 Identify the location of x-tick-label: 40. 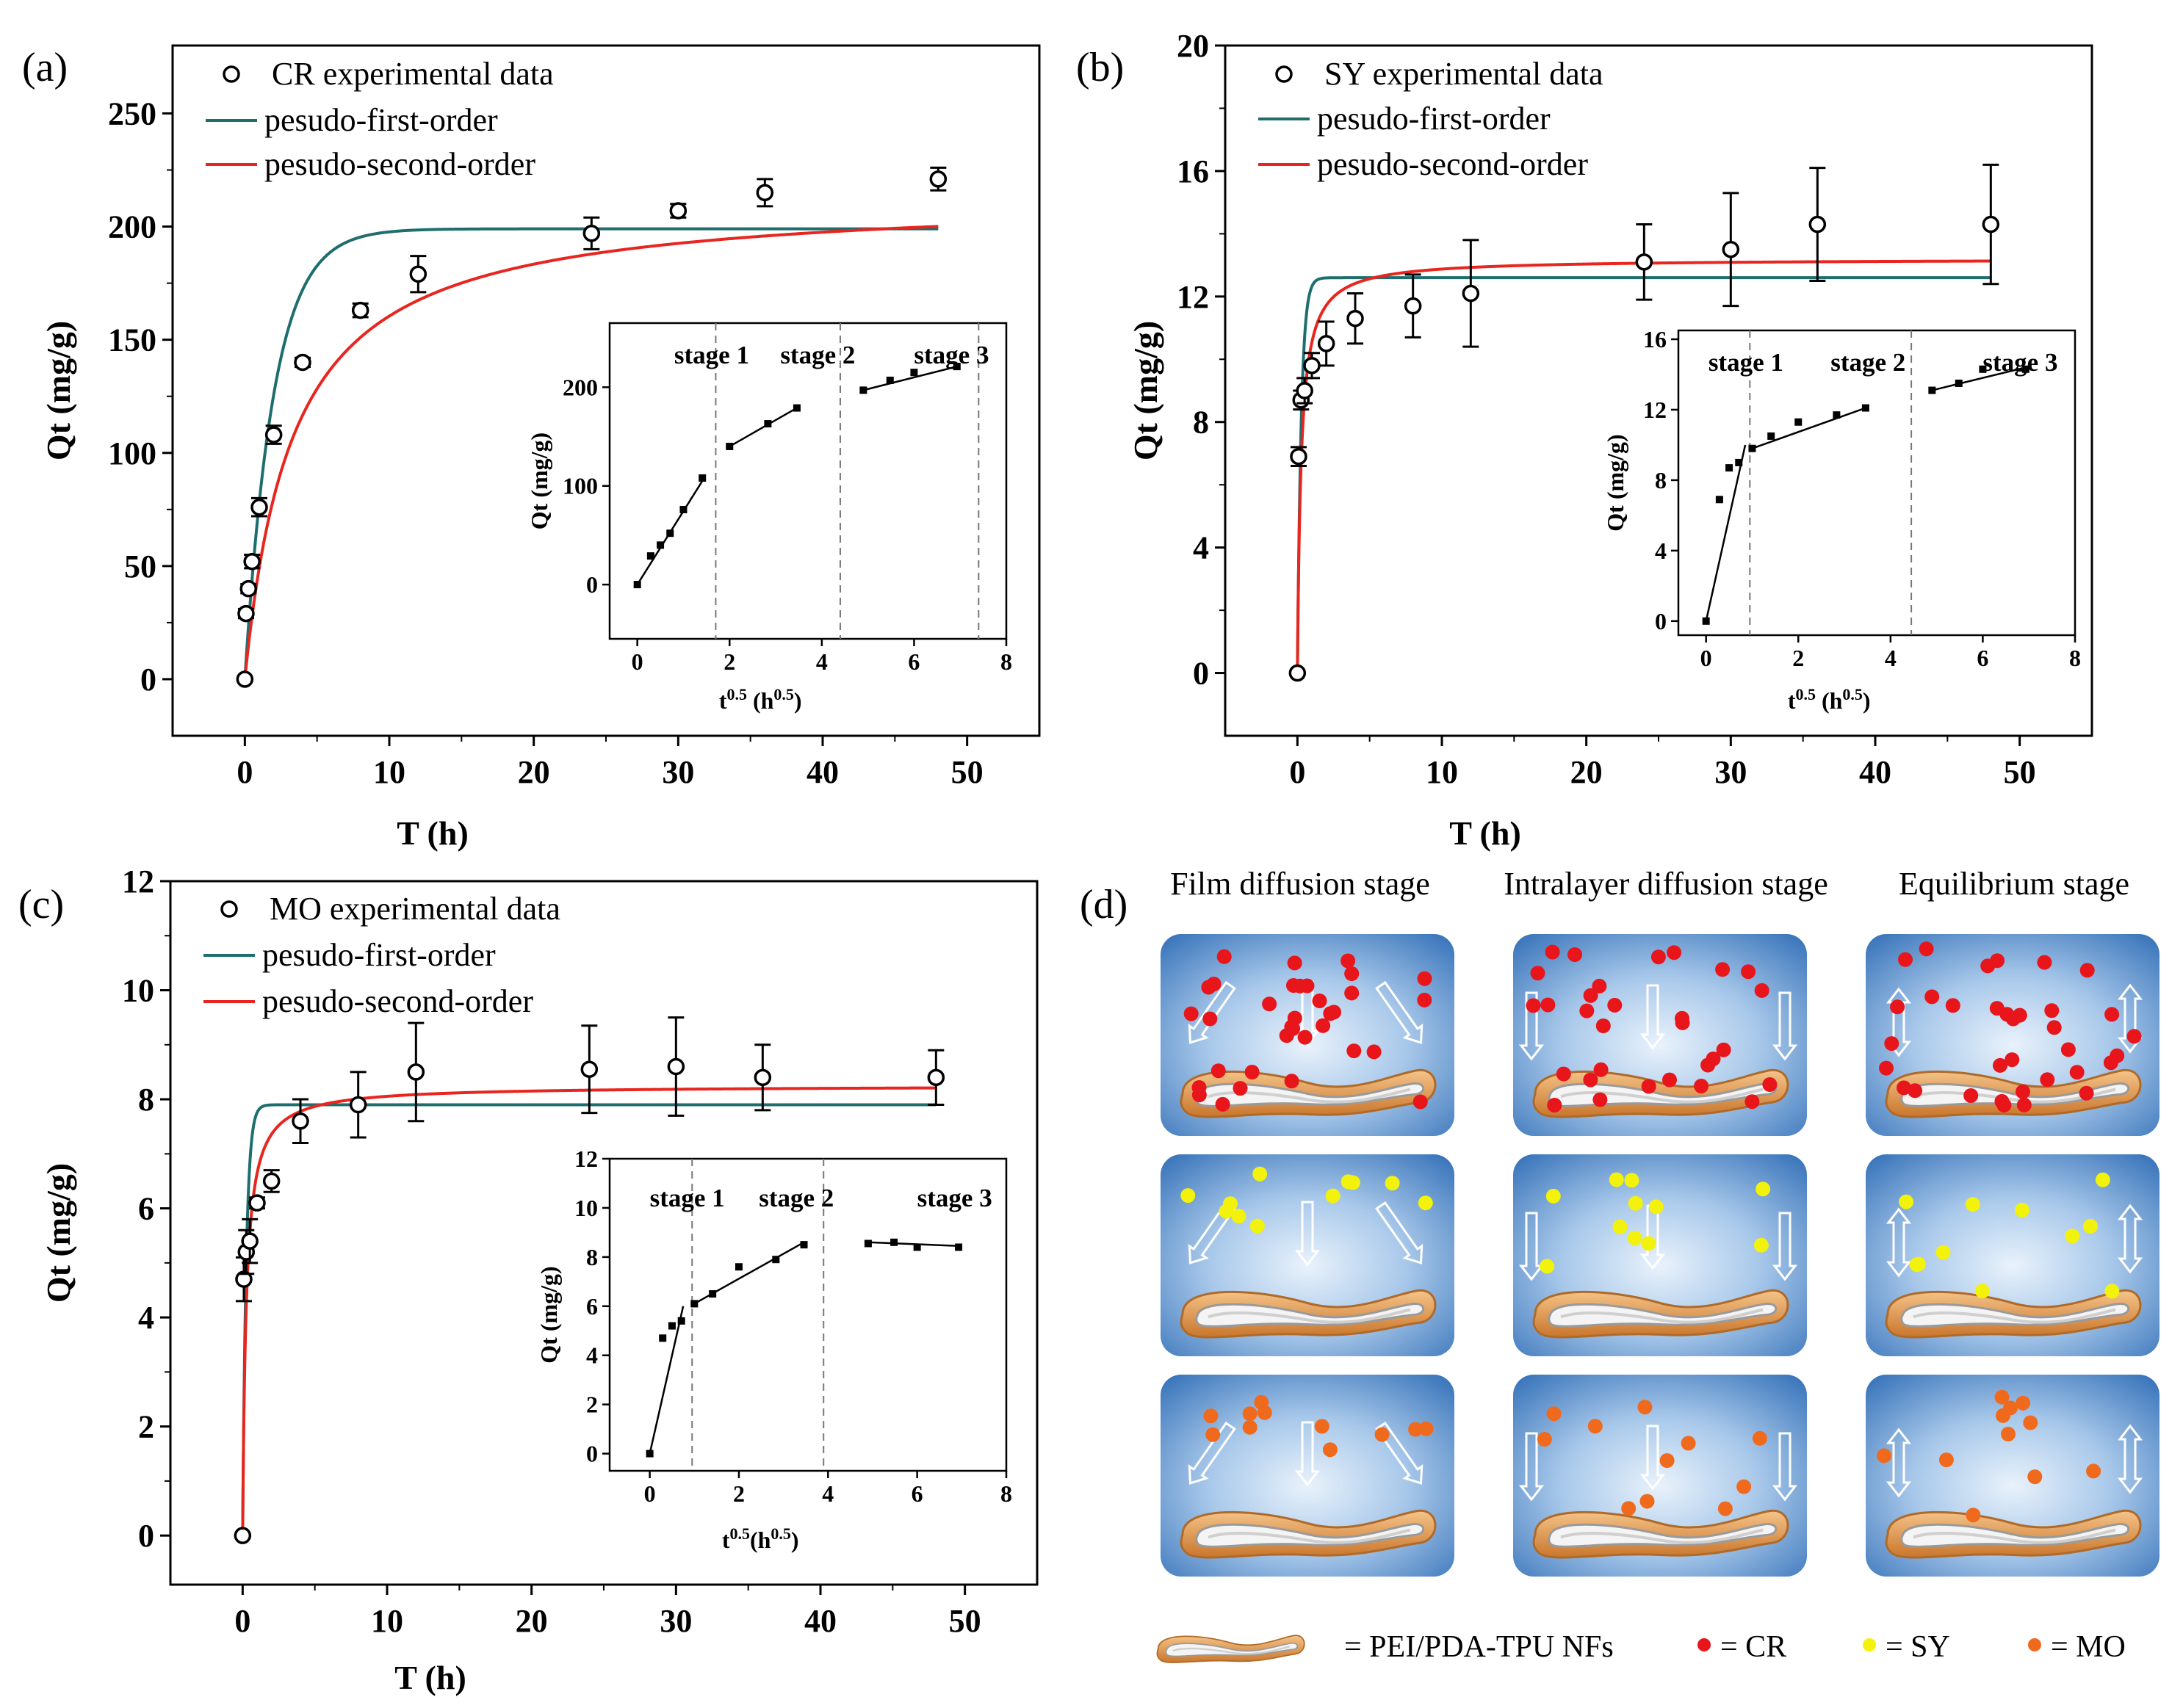
(1875, 772).